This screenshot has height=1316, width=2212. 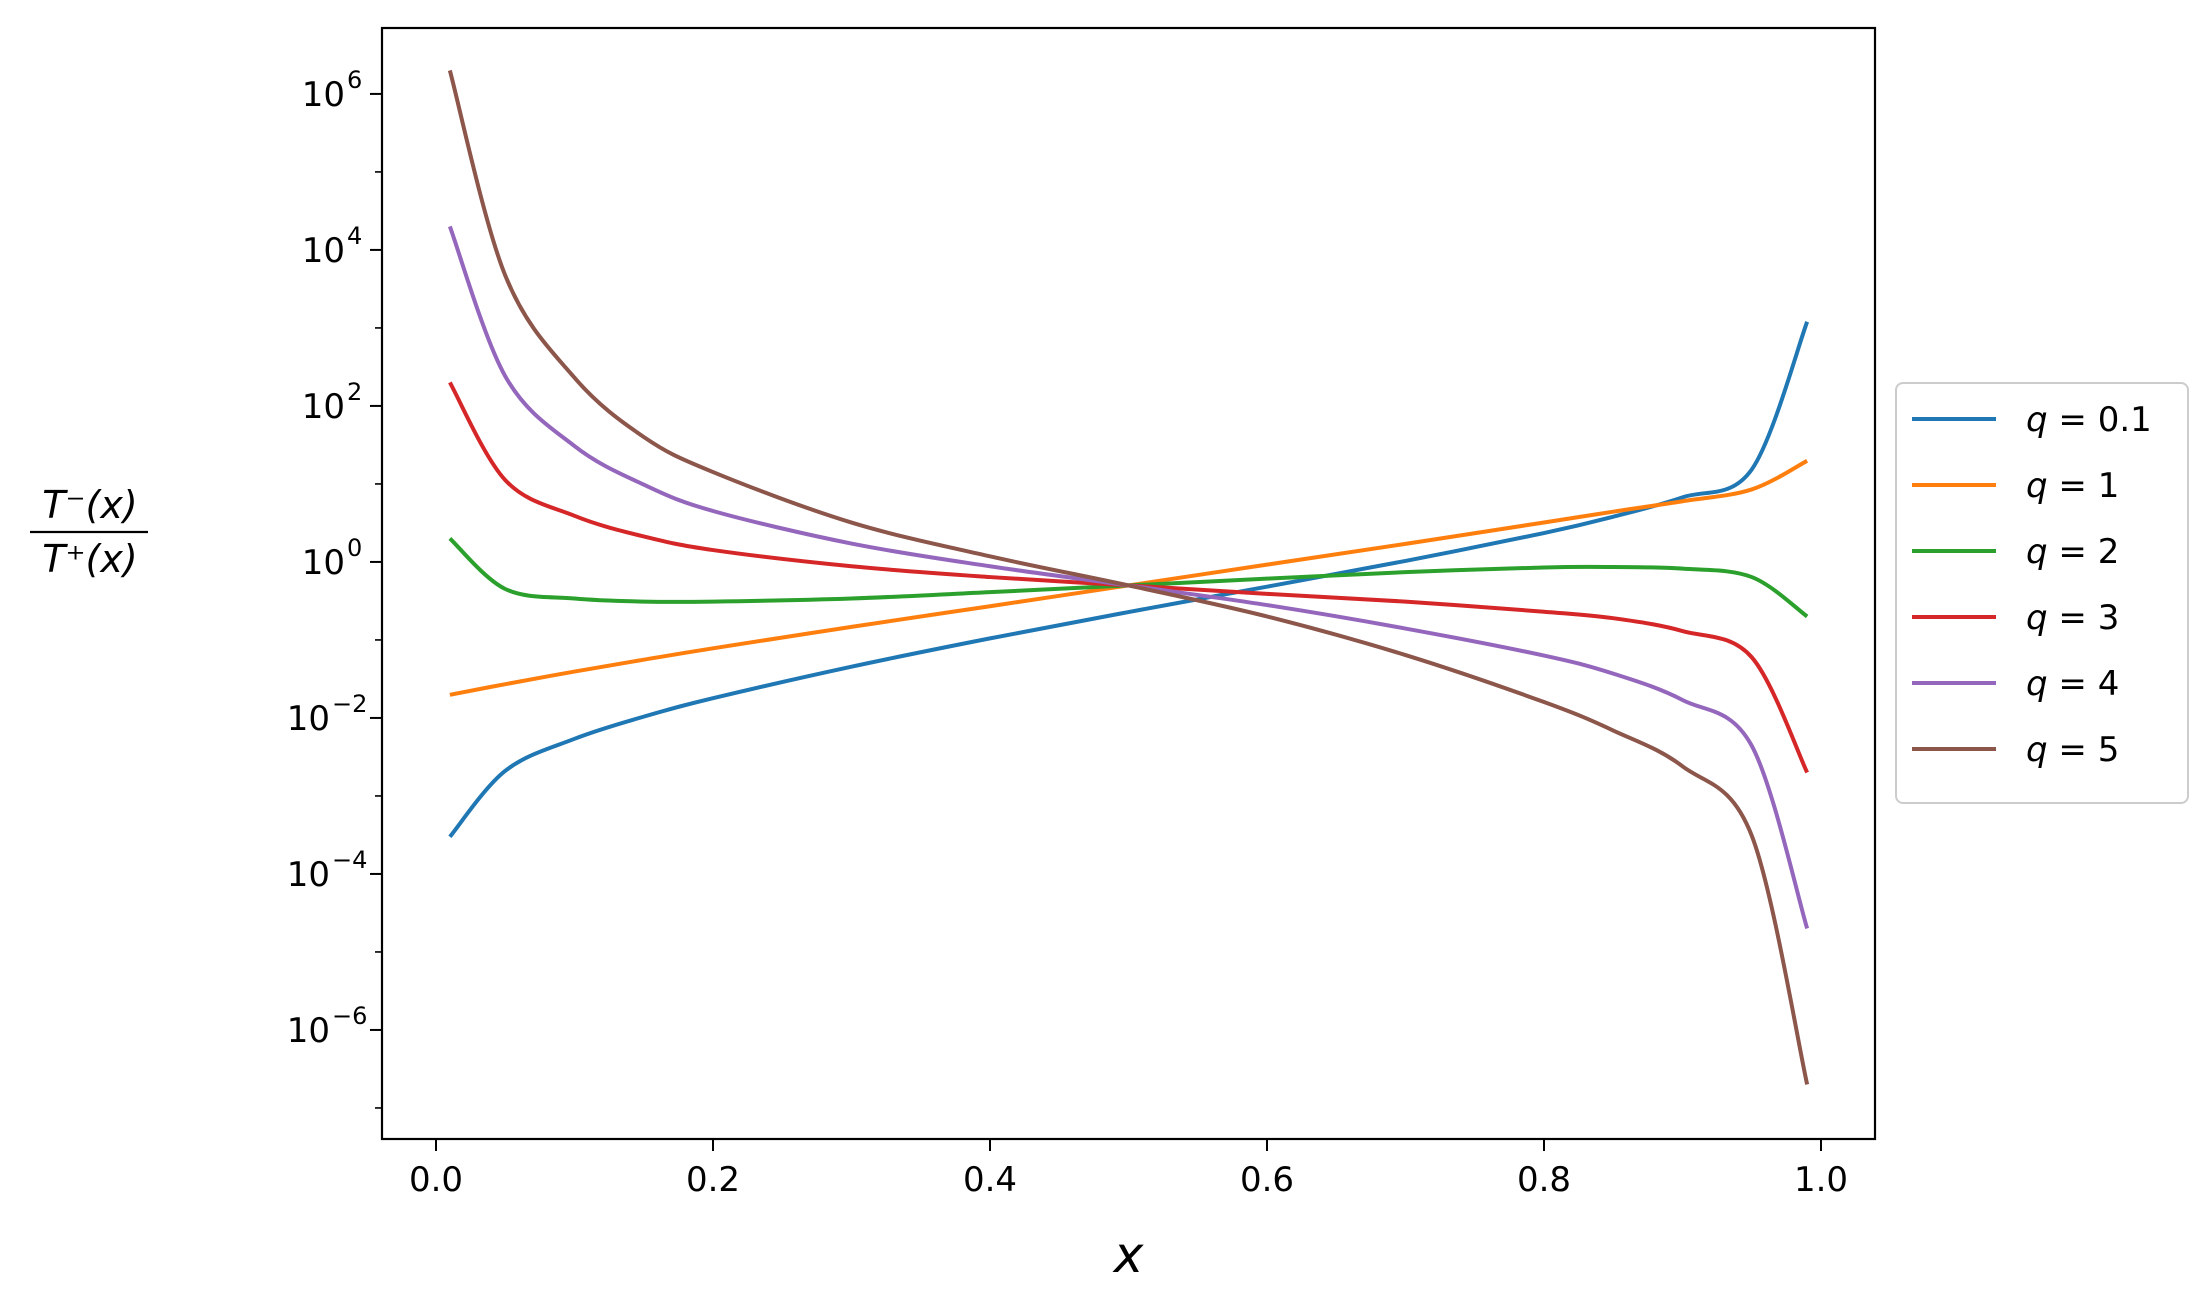 I want to click on y-tick-exponent: 4, so click(x=354, y=236).